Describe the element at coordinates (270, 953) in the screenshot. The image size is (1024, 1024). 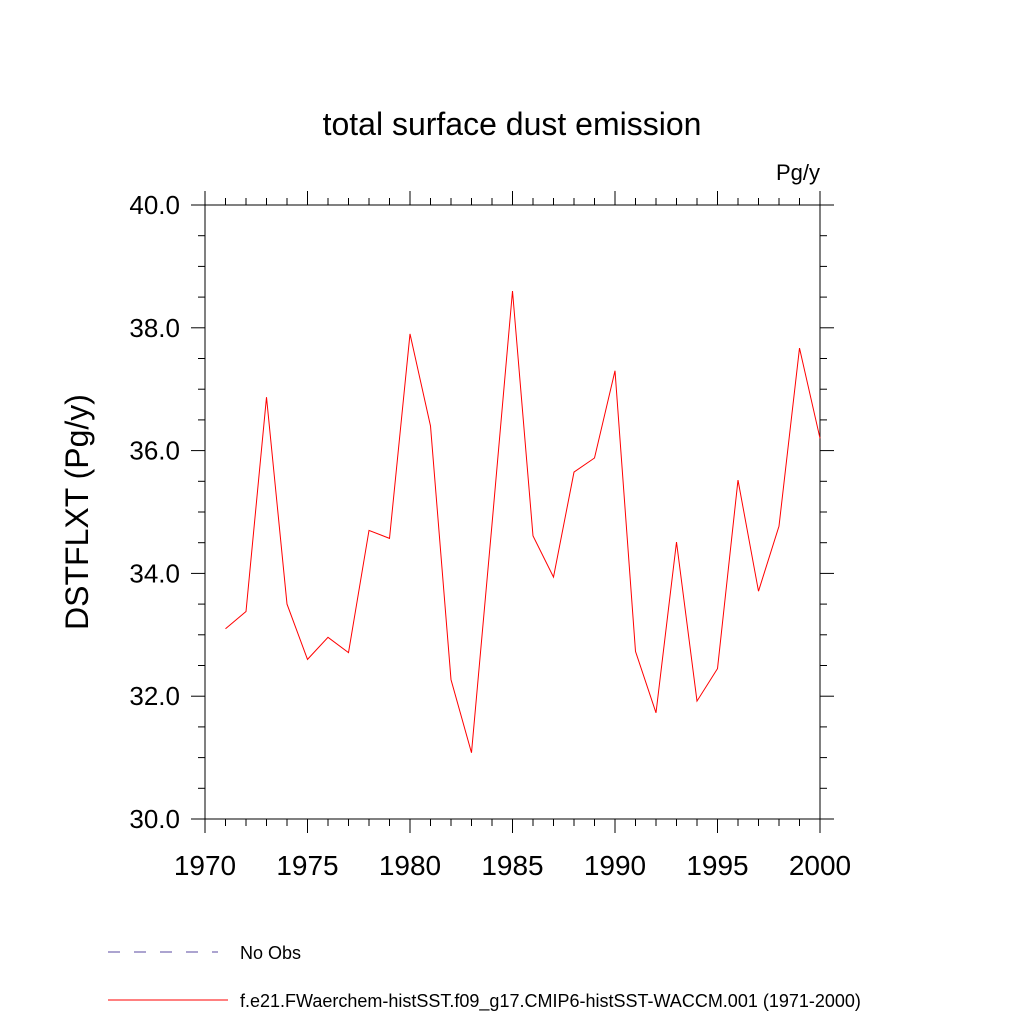
I see `legend-label-no-obs: No Obs` at that location.